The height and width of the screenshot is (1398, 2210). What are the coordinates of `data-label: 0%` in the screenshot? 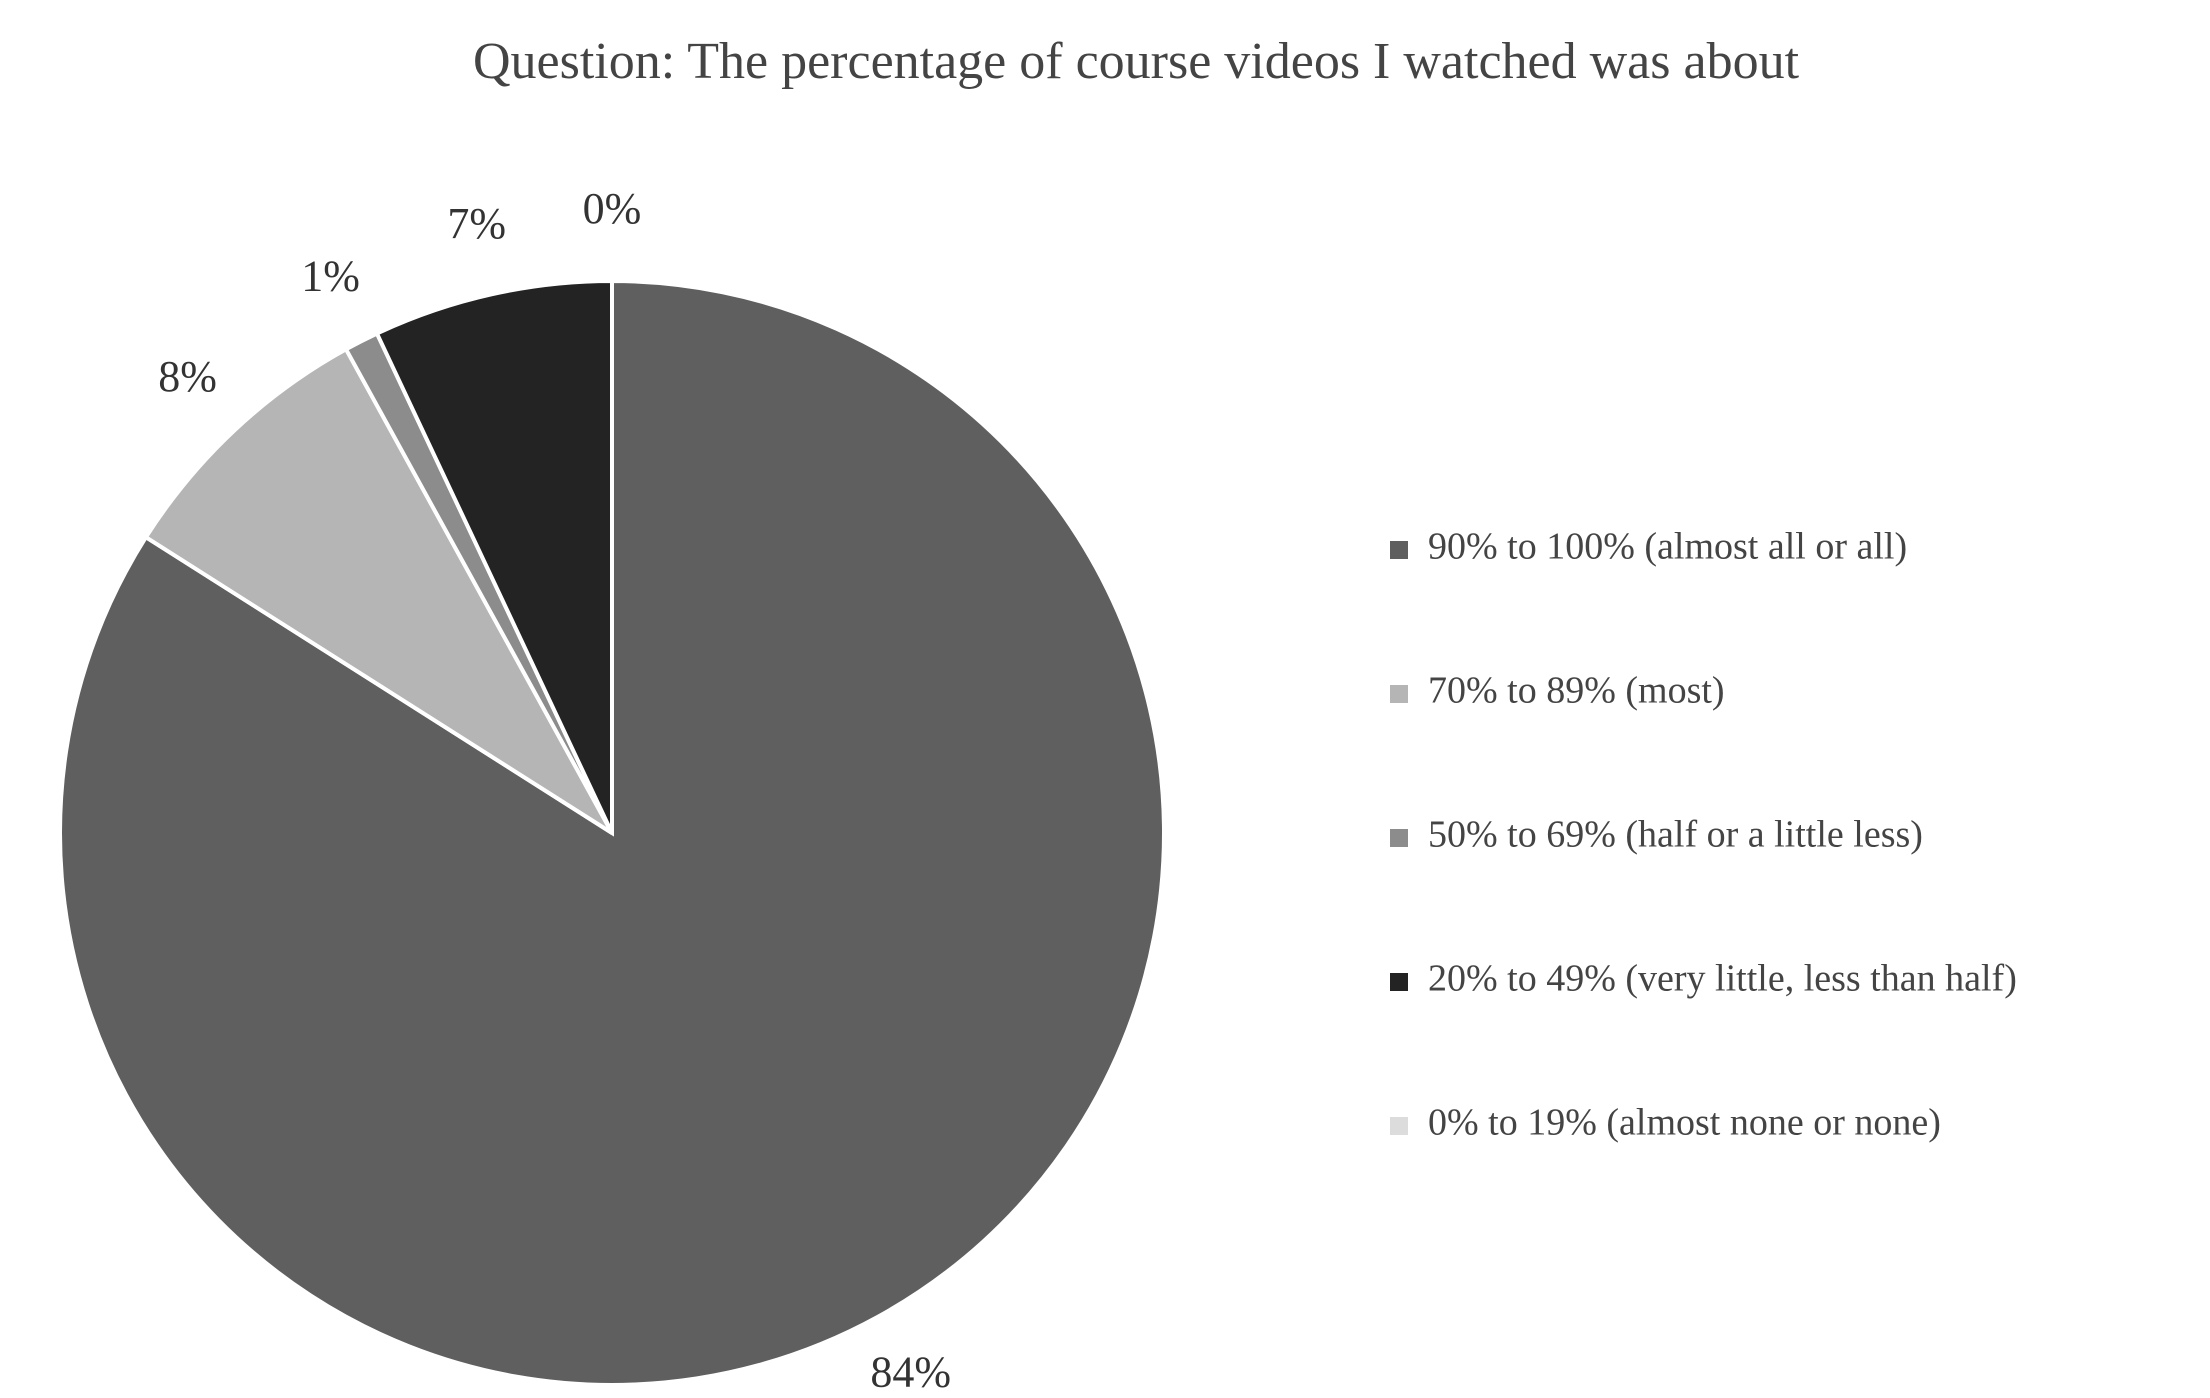 It's located at (612, 208).